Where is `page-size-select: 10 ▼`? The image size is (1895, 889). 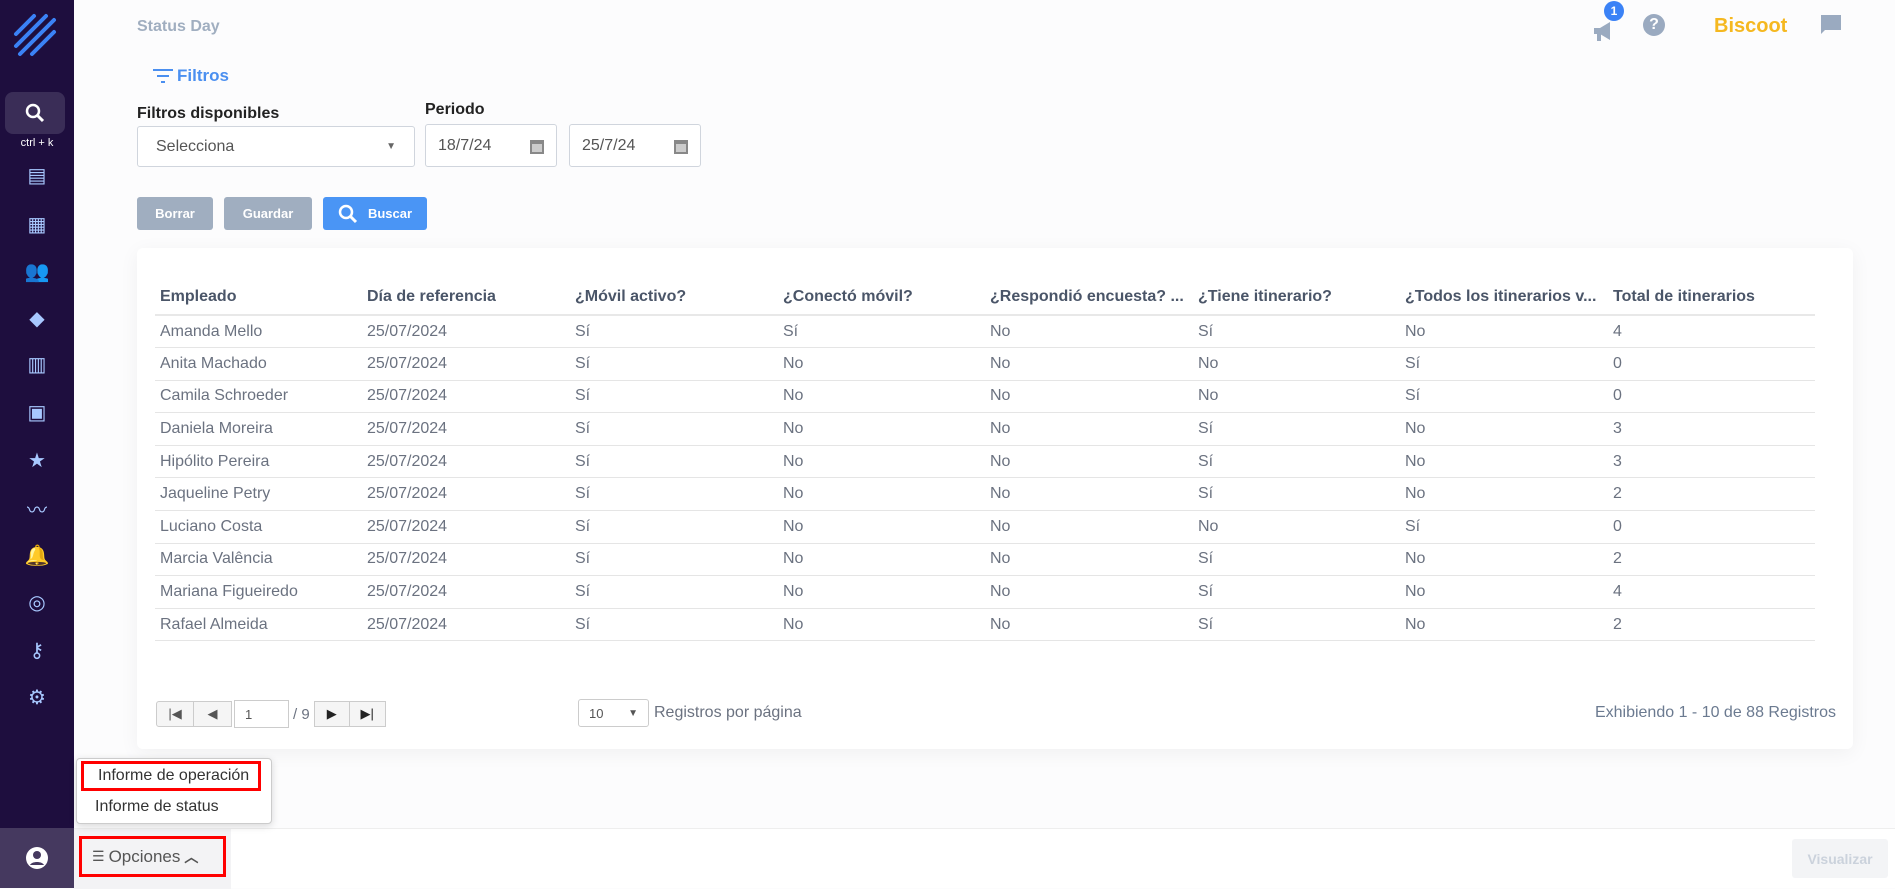
page-size-select: 10 ▼ is located at coordinates (613, 713).